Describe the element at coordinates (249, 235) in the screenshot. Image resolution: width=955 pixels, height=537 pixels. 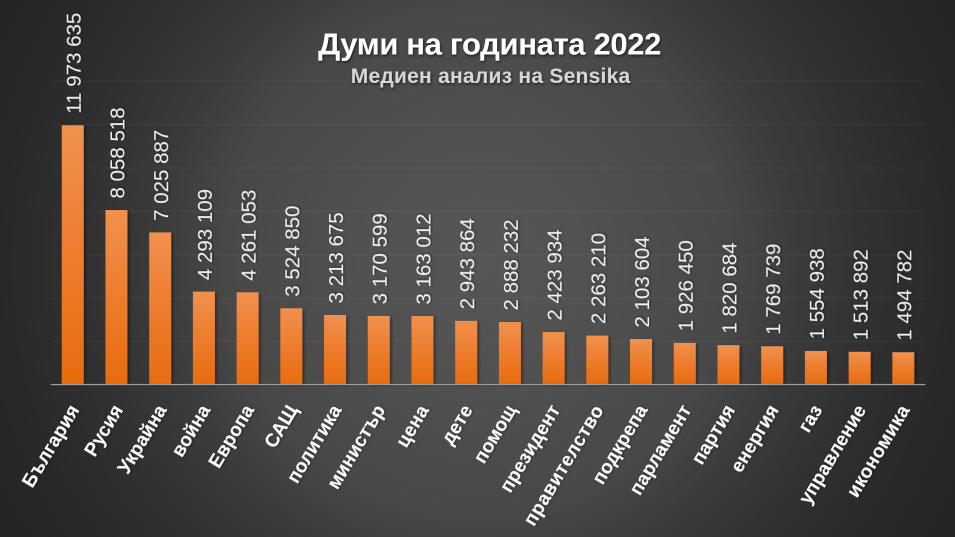
I see `svg-text: 4 261 053` at that location.